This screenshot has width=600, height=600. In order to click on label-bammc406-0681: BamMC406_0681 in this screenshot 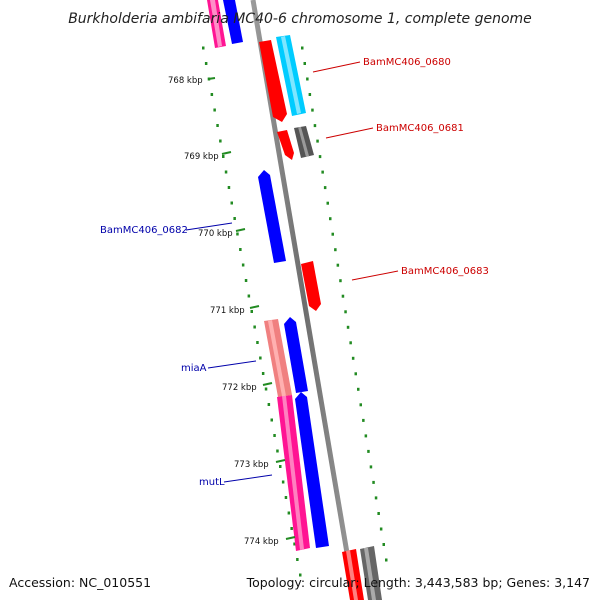, I will do `click(420, 128)`.